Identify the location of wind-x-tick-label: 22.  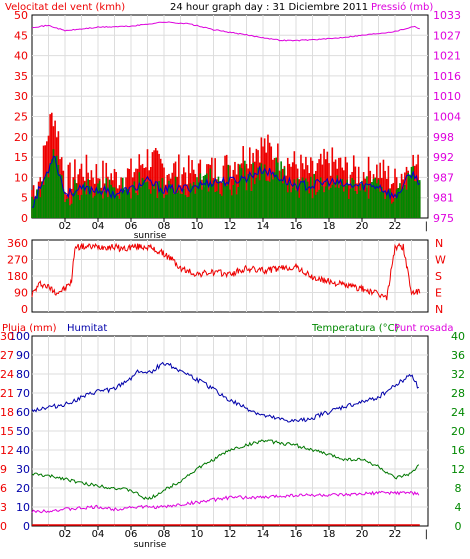
(395, 226).